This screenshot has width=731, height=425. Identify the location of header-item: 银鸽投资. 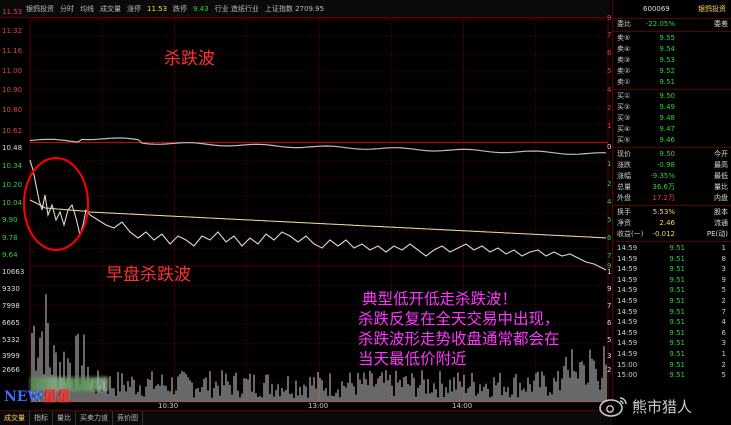
(40, 8).